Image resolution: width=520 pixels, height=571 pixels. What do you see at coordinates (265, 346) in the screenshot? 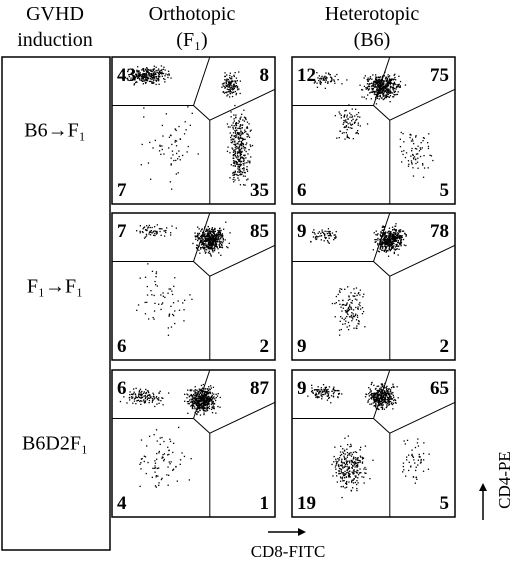
I see `quadrant-percent: 2` at bounding box center [265, 346].